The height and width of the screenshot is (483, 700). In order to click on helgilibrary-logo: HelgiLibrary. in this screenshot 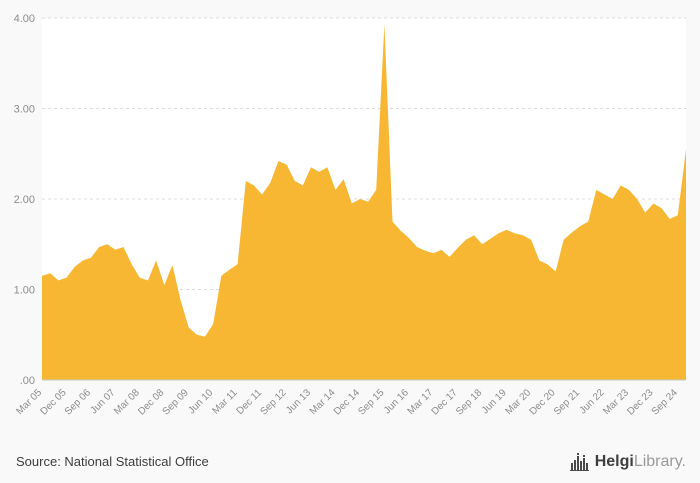, I will do `click(627, 461)`.